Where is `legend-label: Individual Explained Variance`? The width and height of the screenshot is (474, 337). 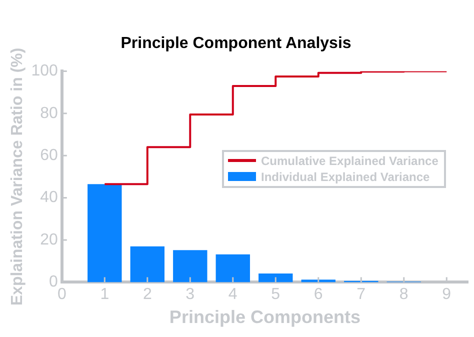
legend-label: Individual Explained Variance is located at coordinates (345, 176).